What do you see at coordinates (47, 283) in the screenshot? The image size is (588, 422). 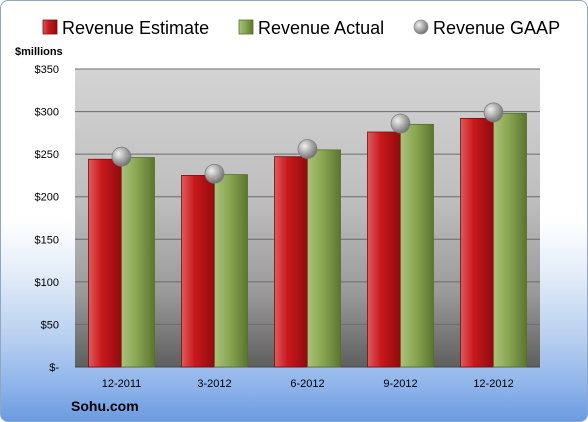 I see `y-tick-label: $100` at bounding box center [47, 283].